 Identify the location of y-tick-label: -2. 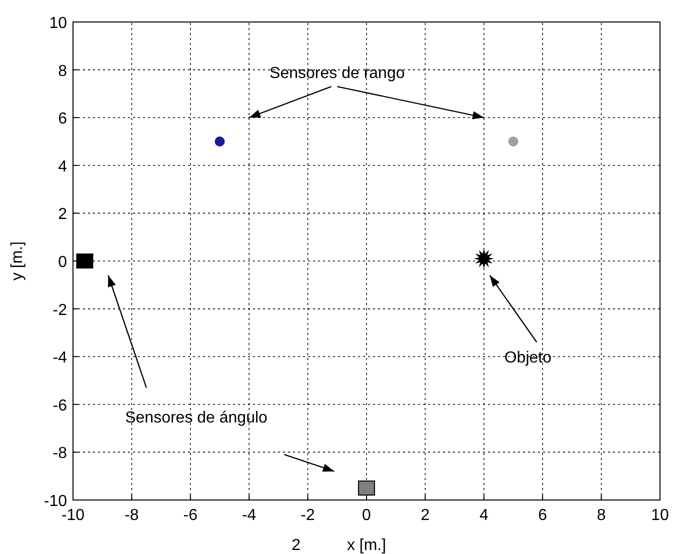
(60, 310).